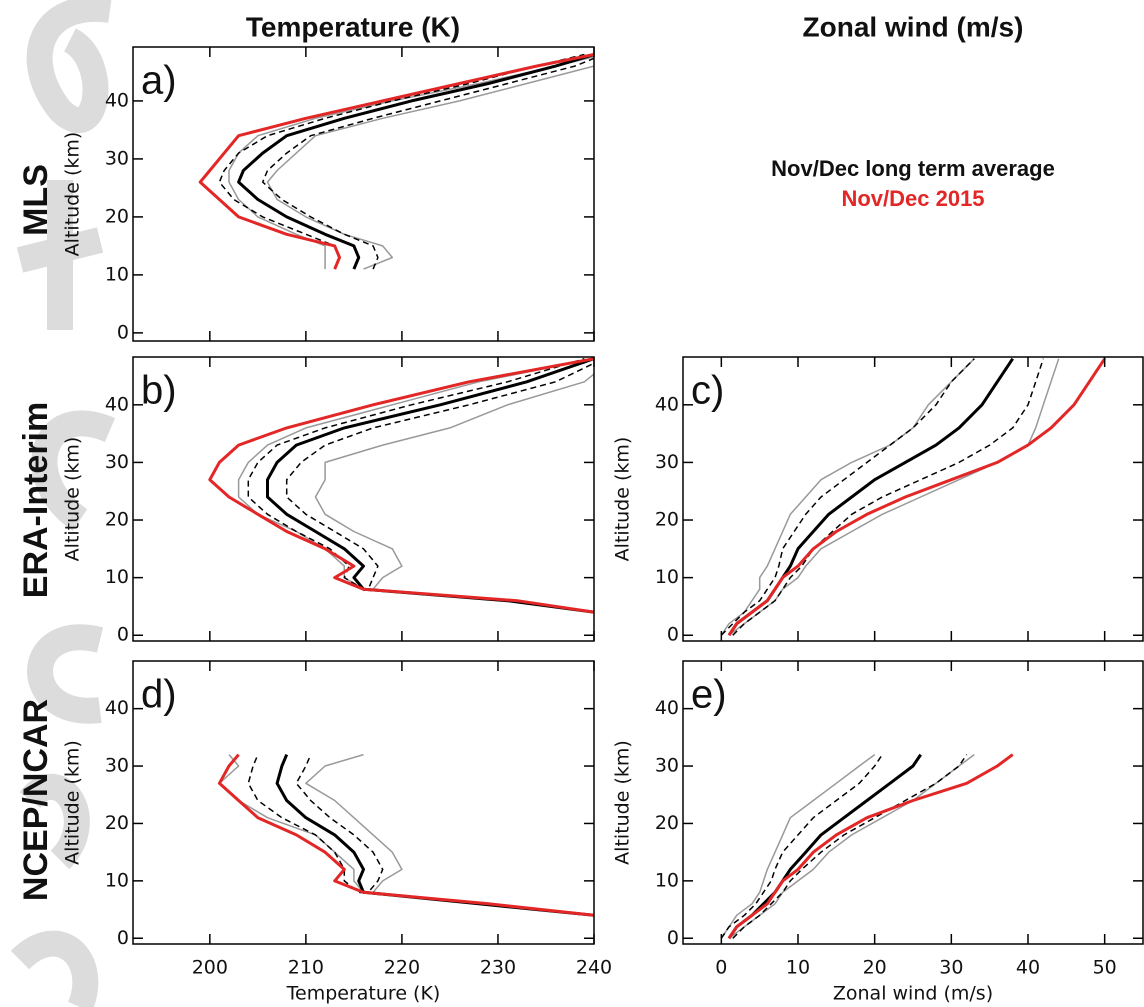 The image size is (1144, 1007). What do you see at coordinates (951, 968) in the screenshot?
I see `x-tick-label: 30` at bounding box center [951, 968].